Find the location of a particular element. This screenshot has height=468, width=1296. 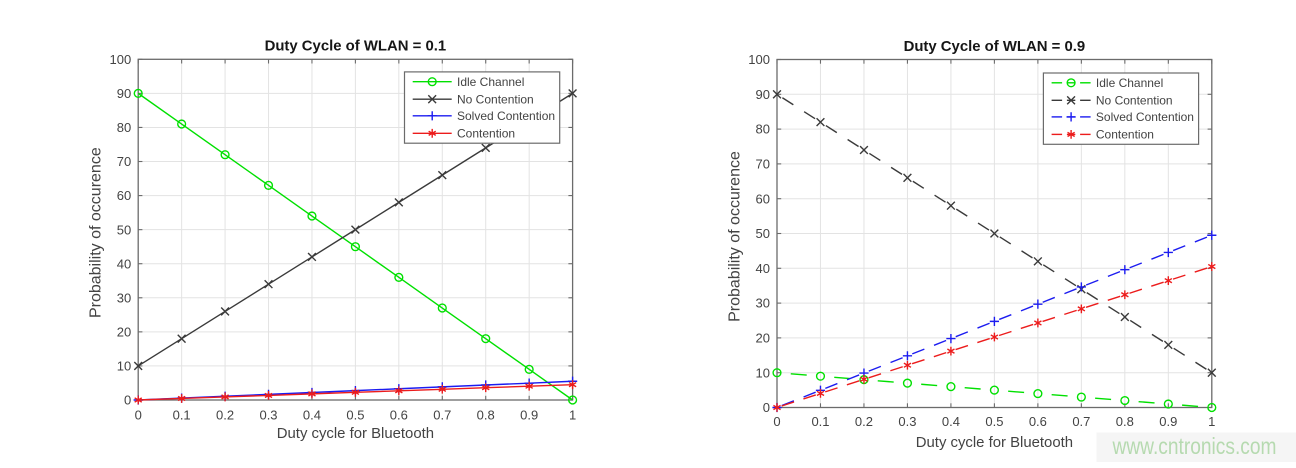

svg-text: www.cntronics.com is located at coordinates (1194, 446).